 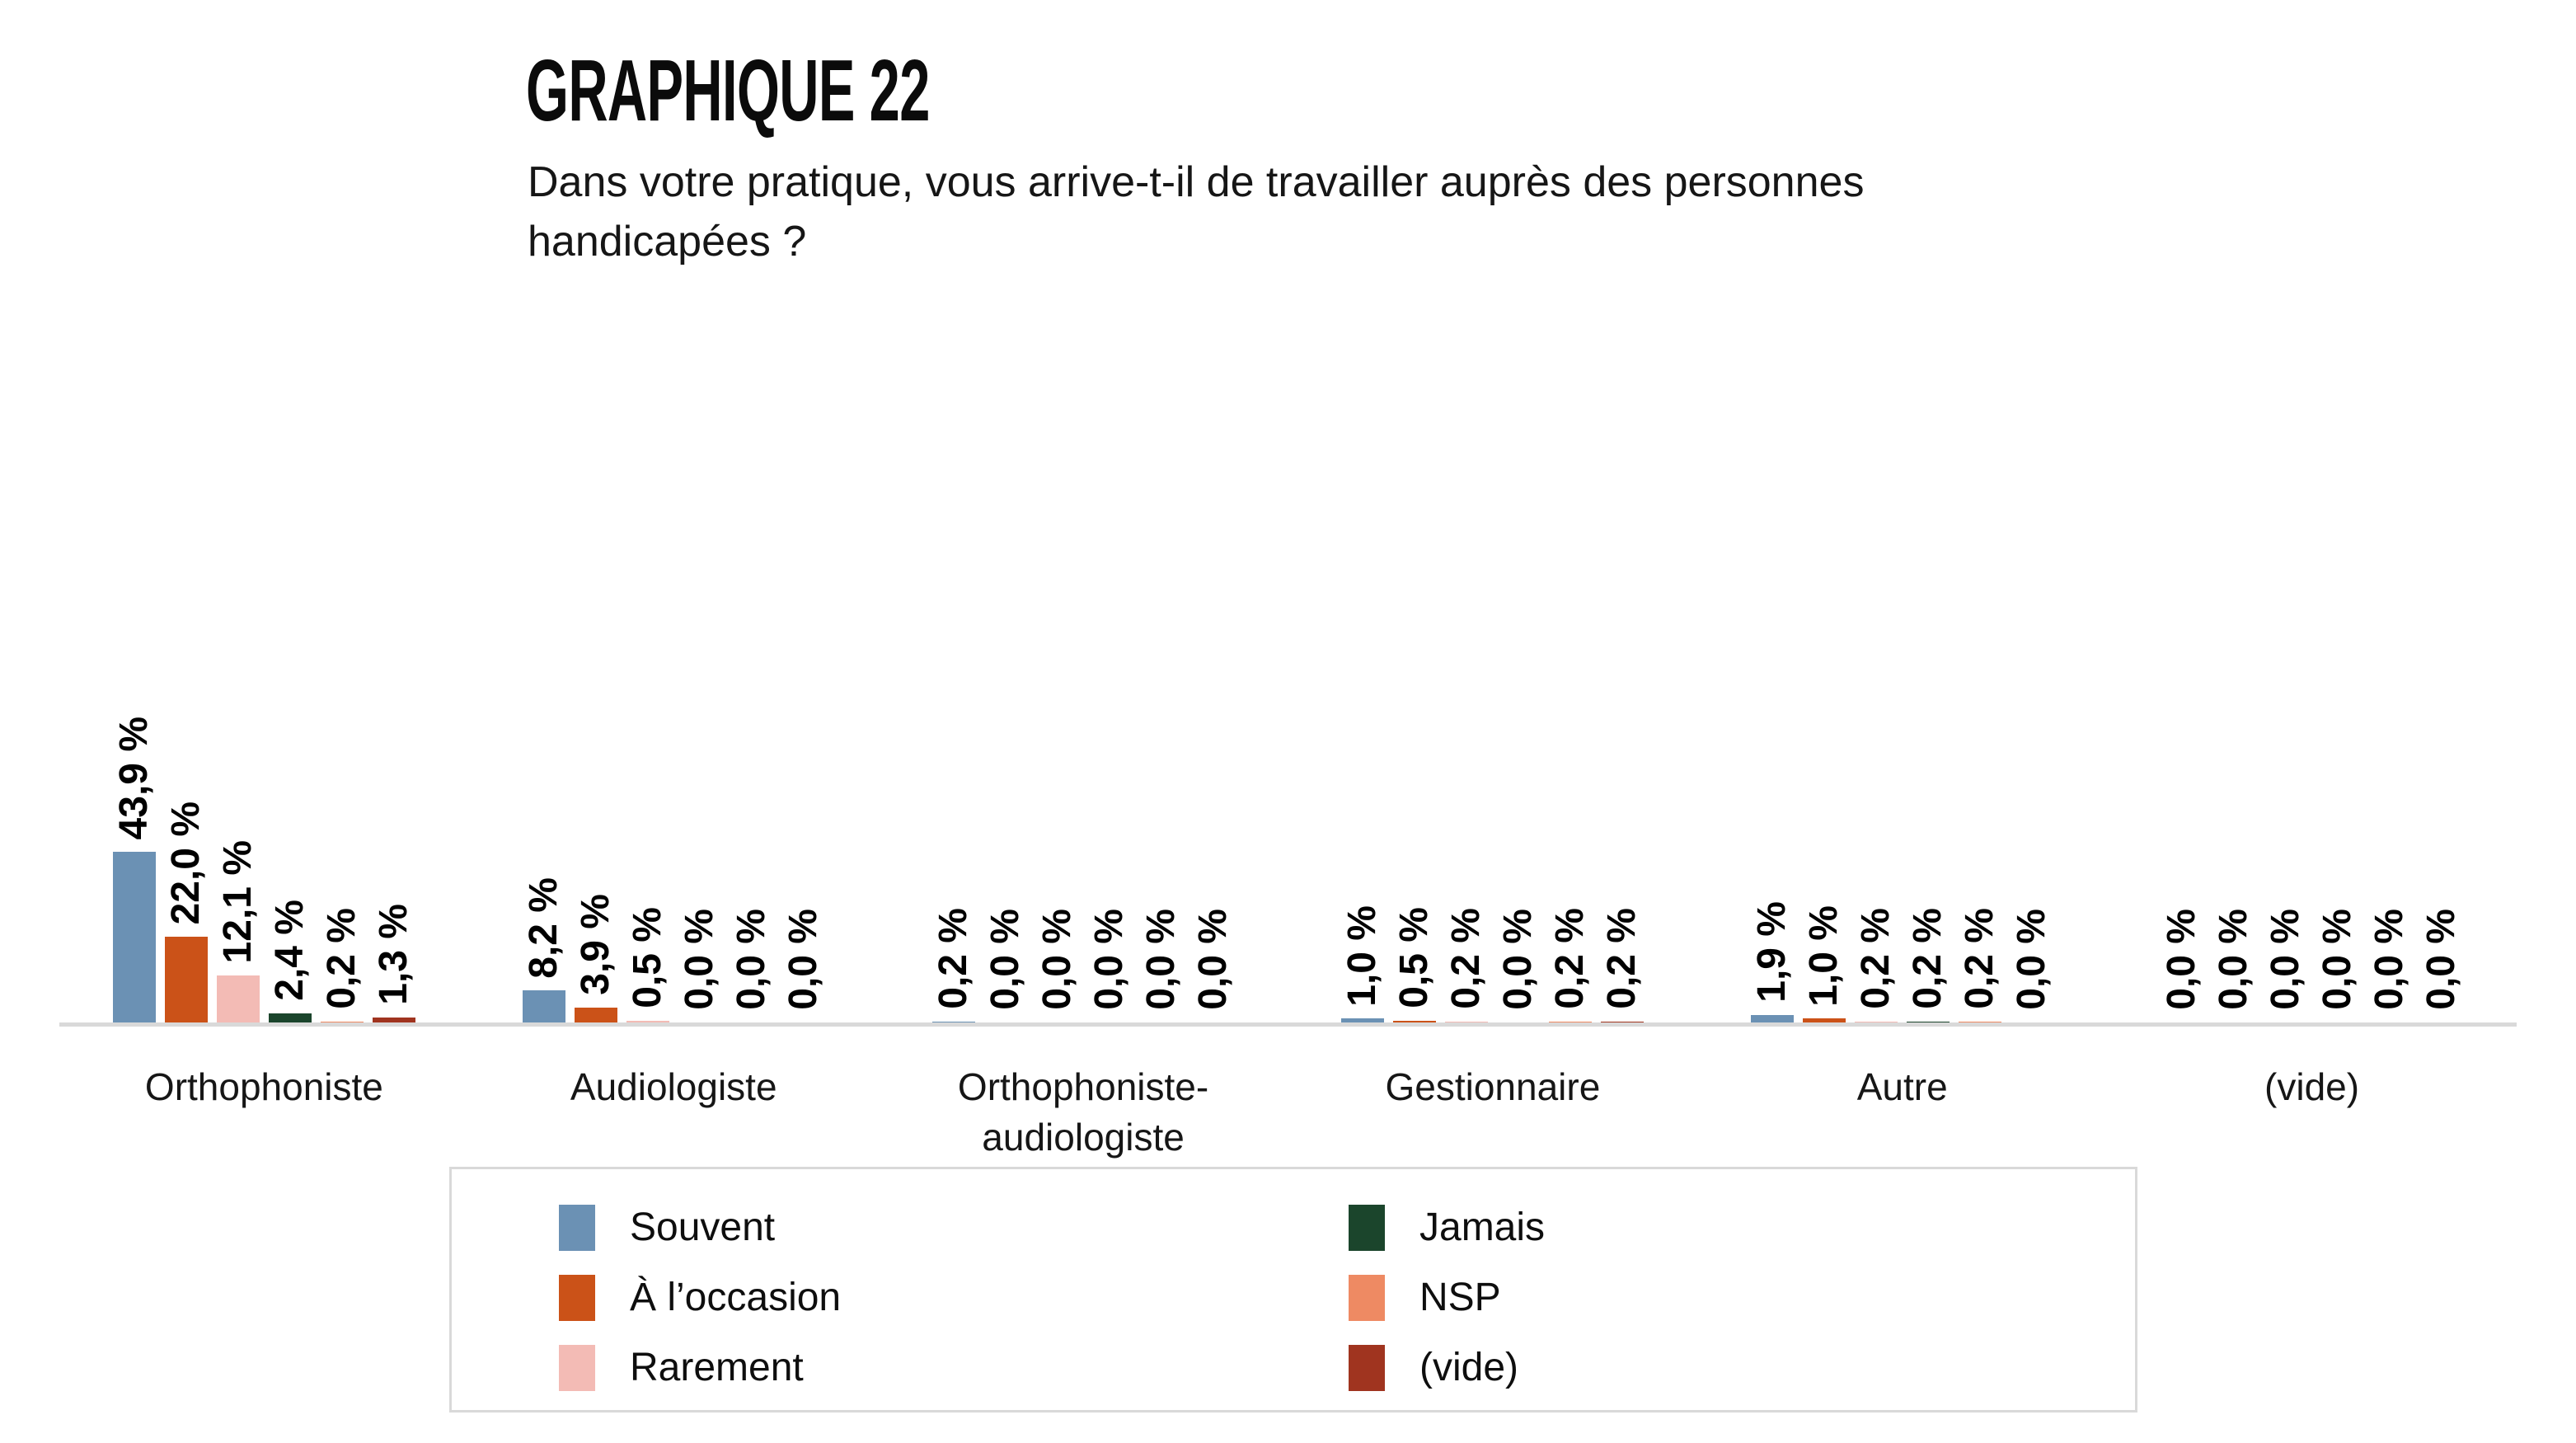 I want to click on bar-cell: 1,9 %, so click(x=1773, y=962).